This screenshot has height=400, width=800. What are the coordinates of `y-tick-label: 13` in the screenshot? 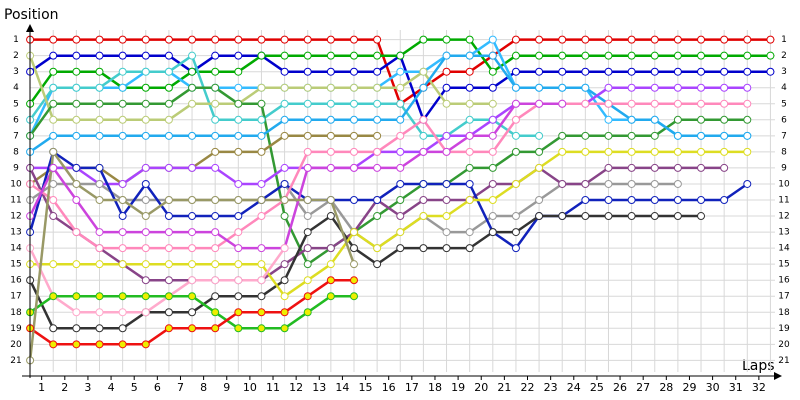 It's located at (15, 233).